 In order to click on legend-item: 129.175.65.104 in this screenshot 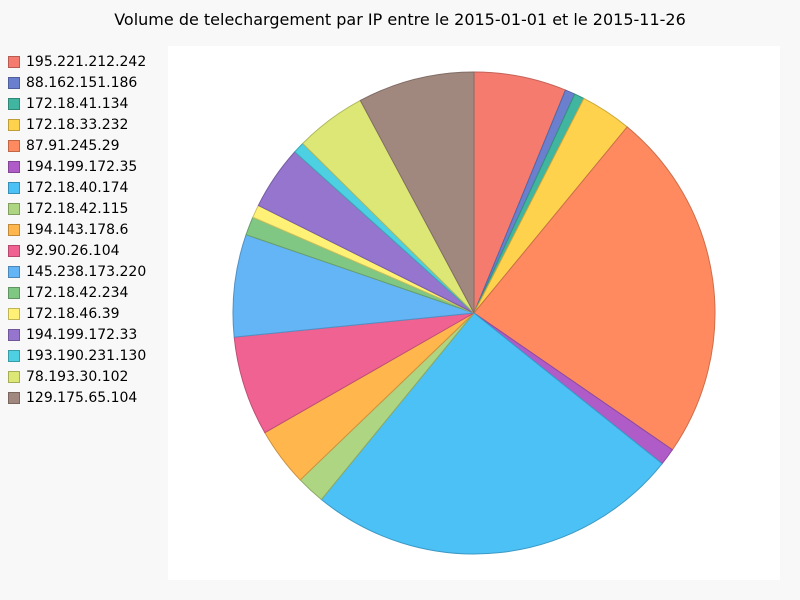, I will do `click(77, 397)`.